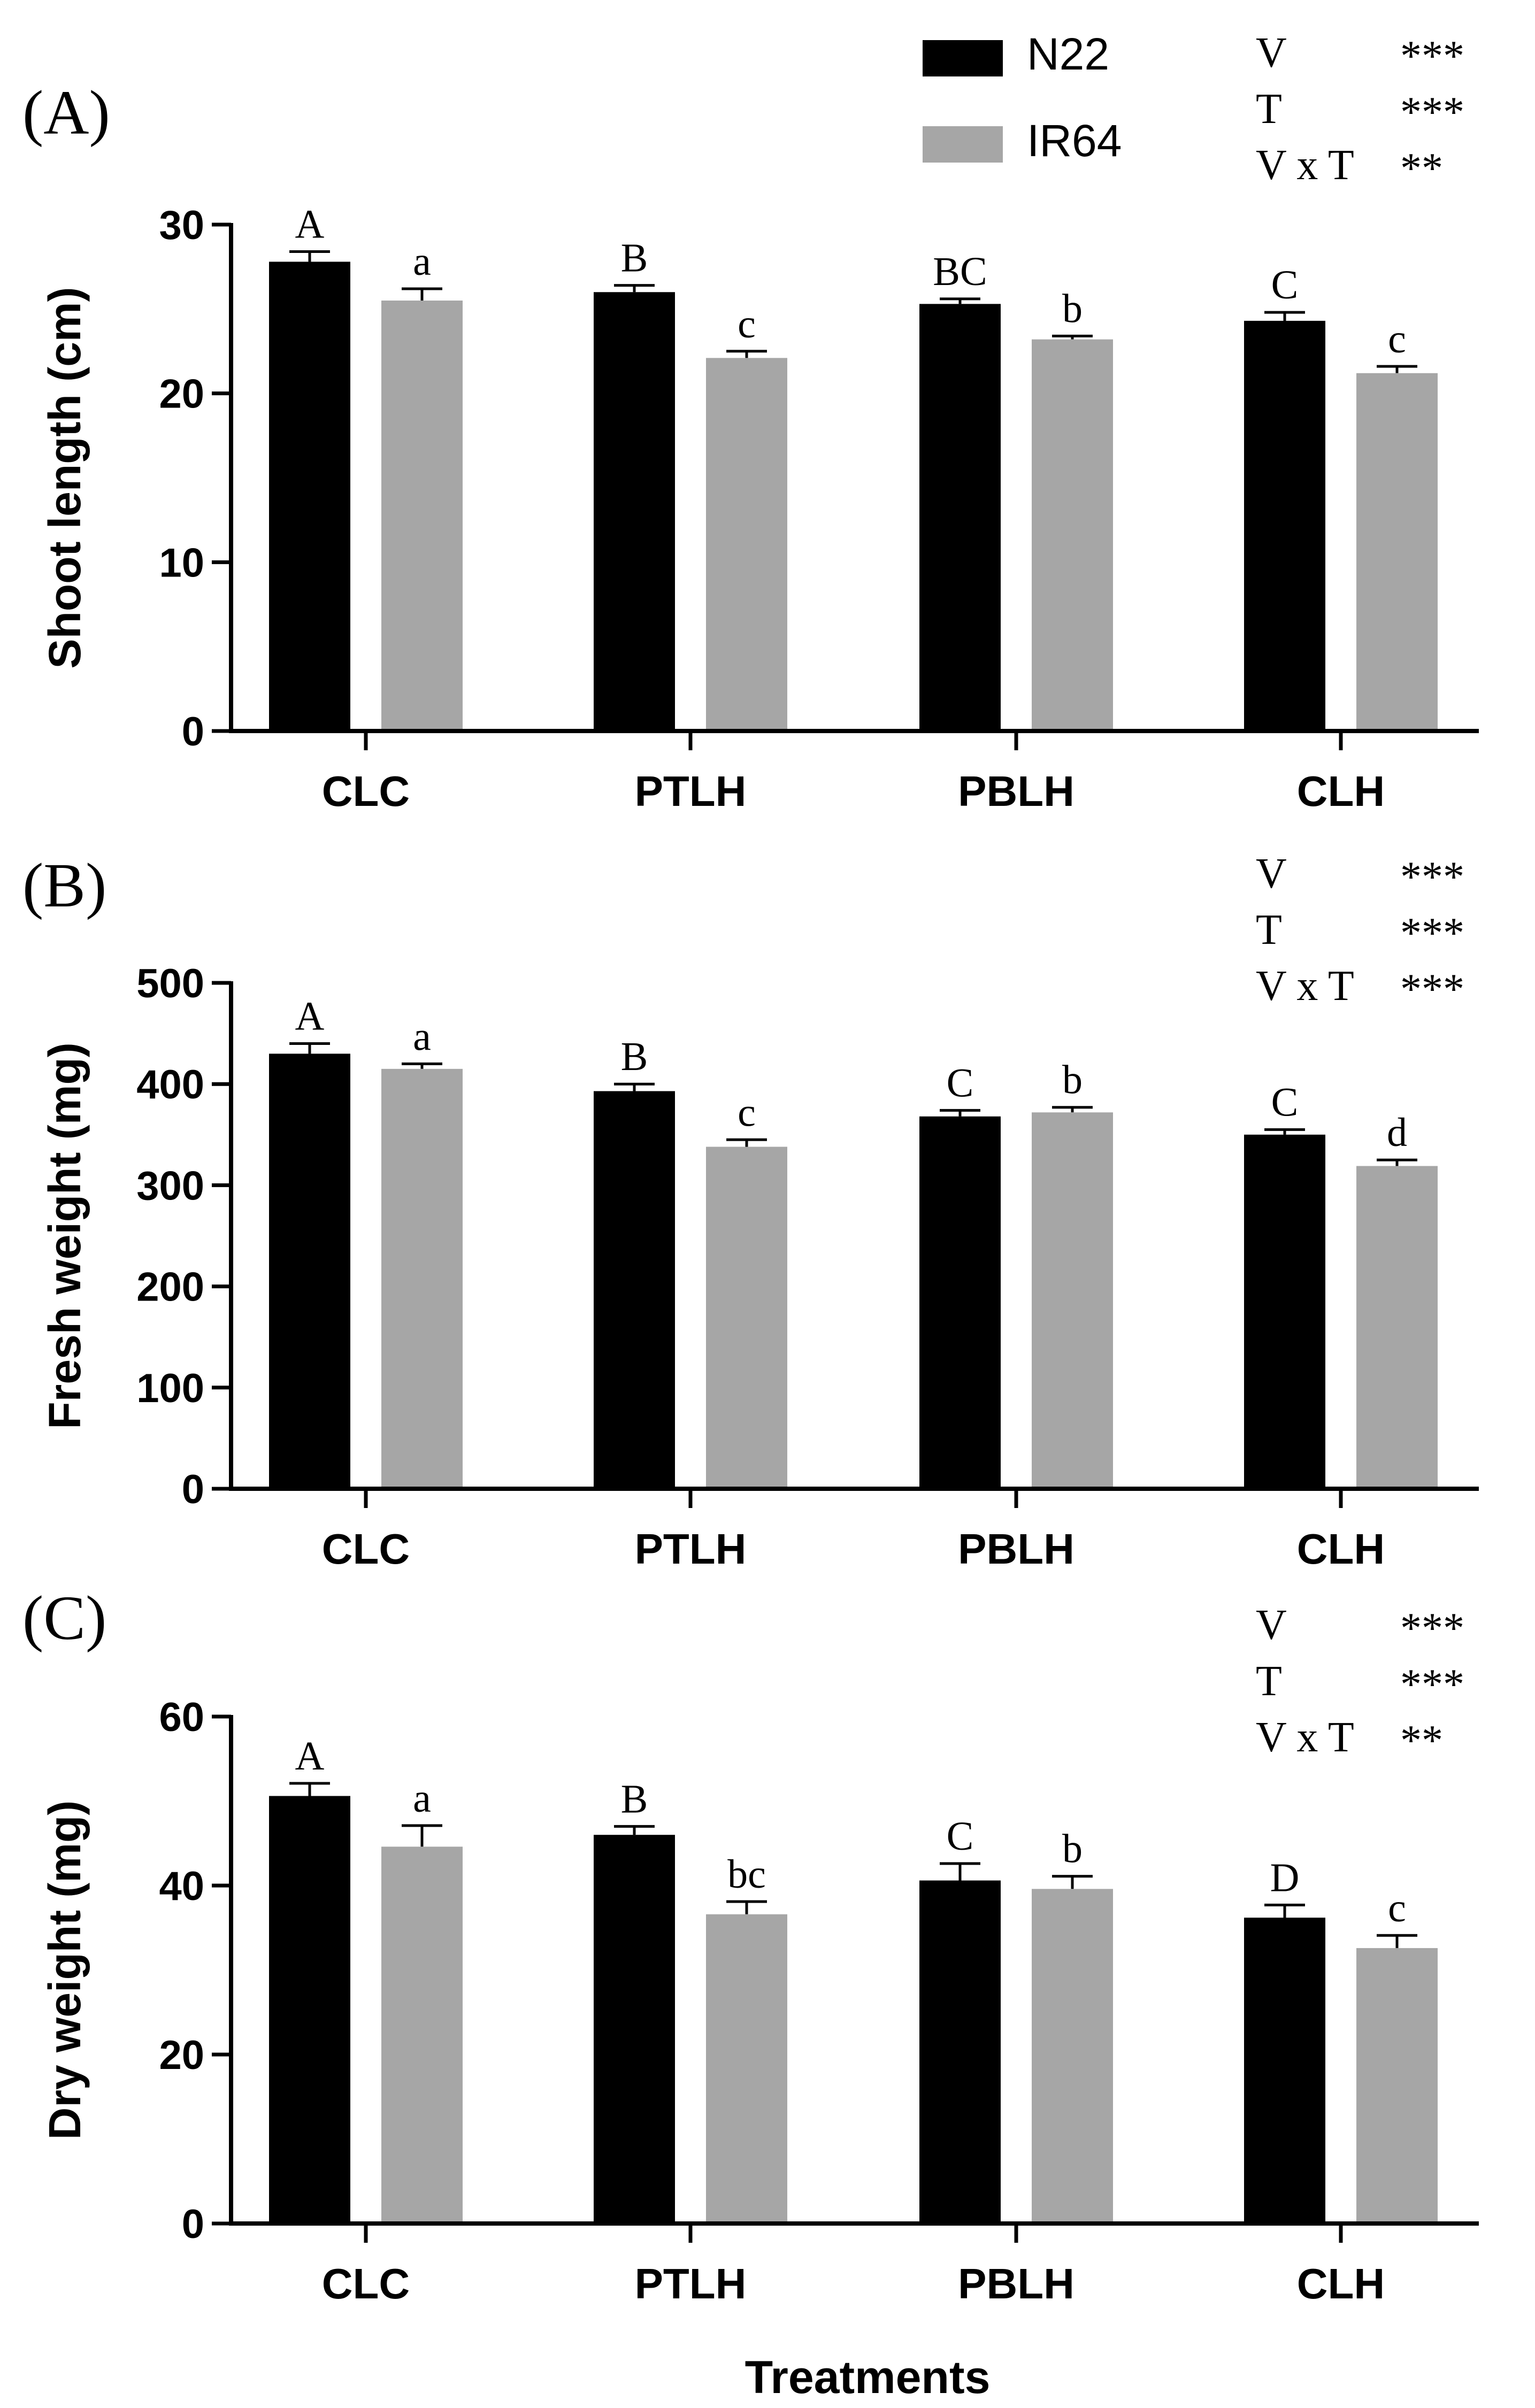 The height and width of the screenshot is (2408, 1535). I want to click on y-tick-label: 60, so click(182, 1717).